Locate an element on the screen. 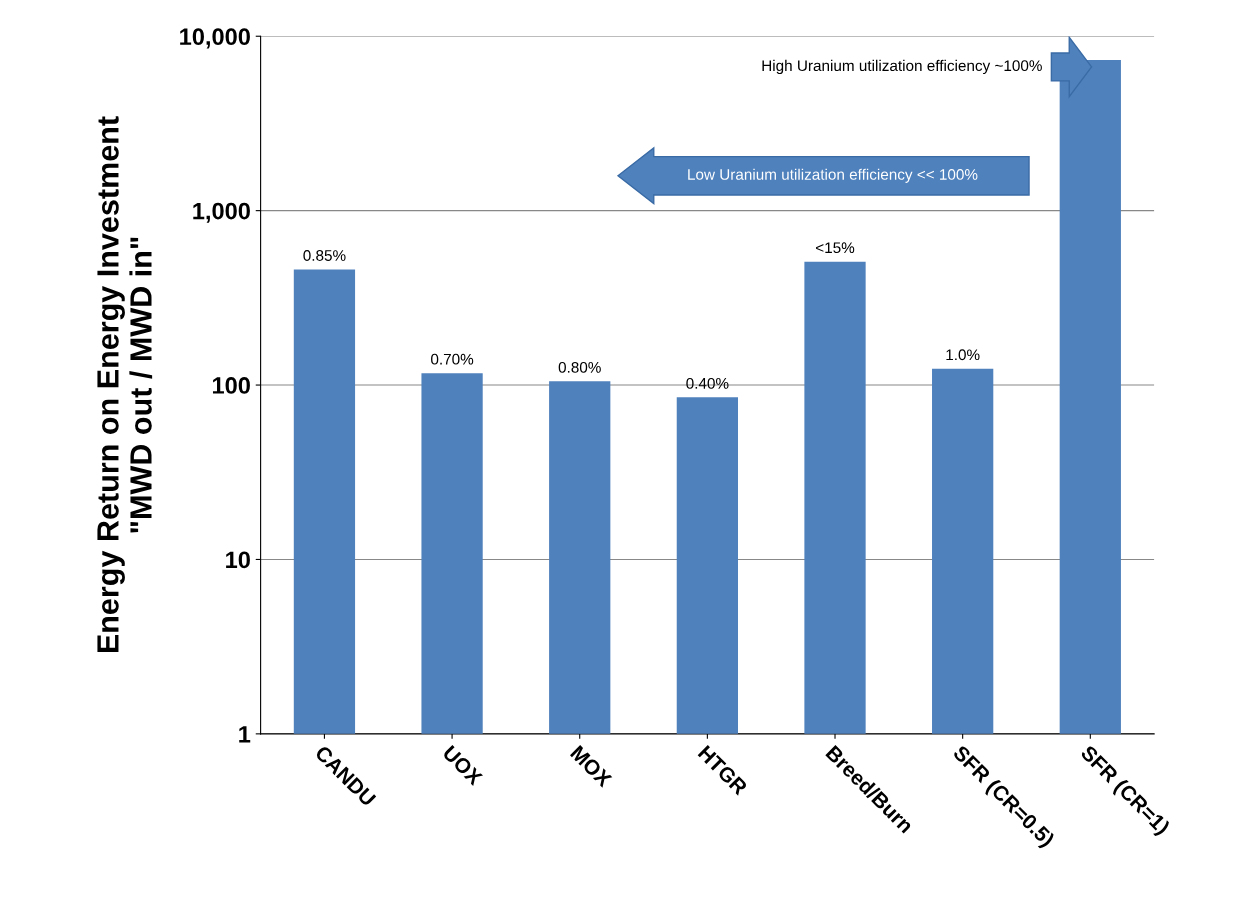 The width and height of the screenshot is (1241, 906). y-tick-label: 1 is located at coordinates (245, 734).